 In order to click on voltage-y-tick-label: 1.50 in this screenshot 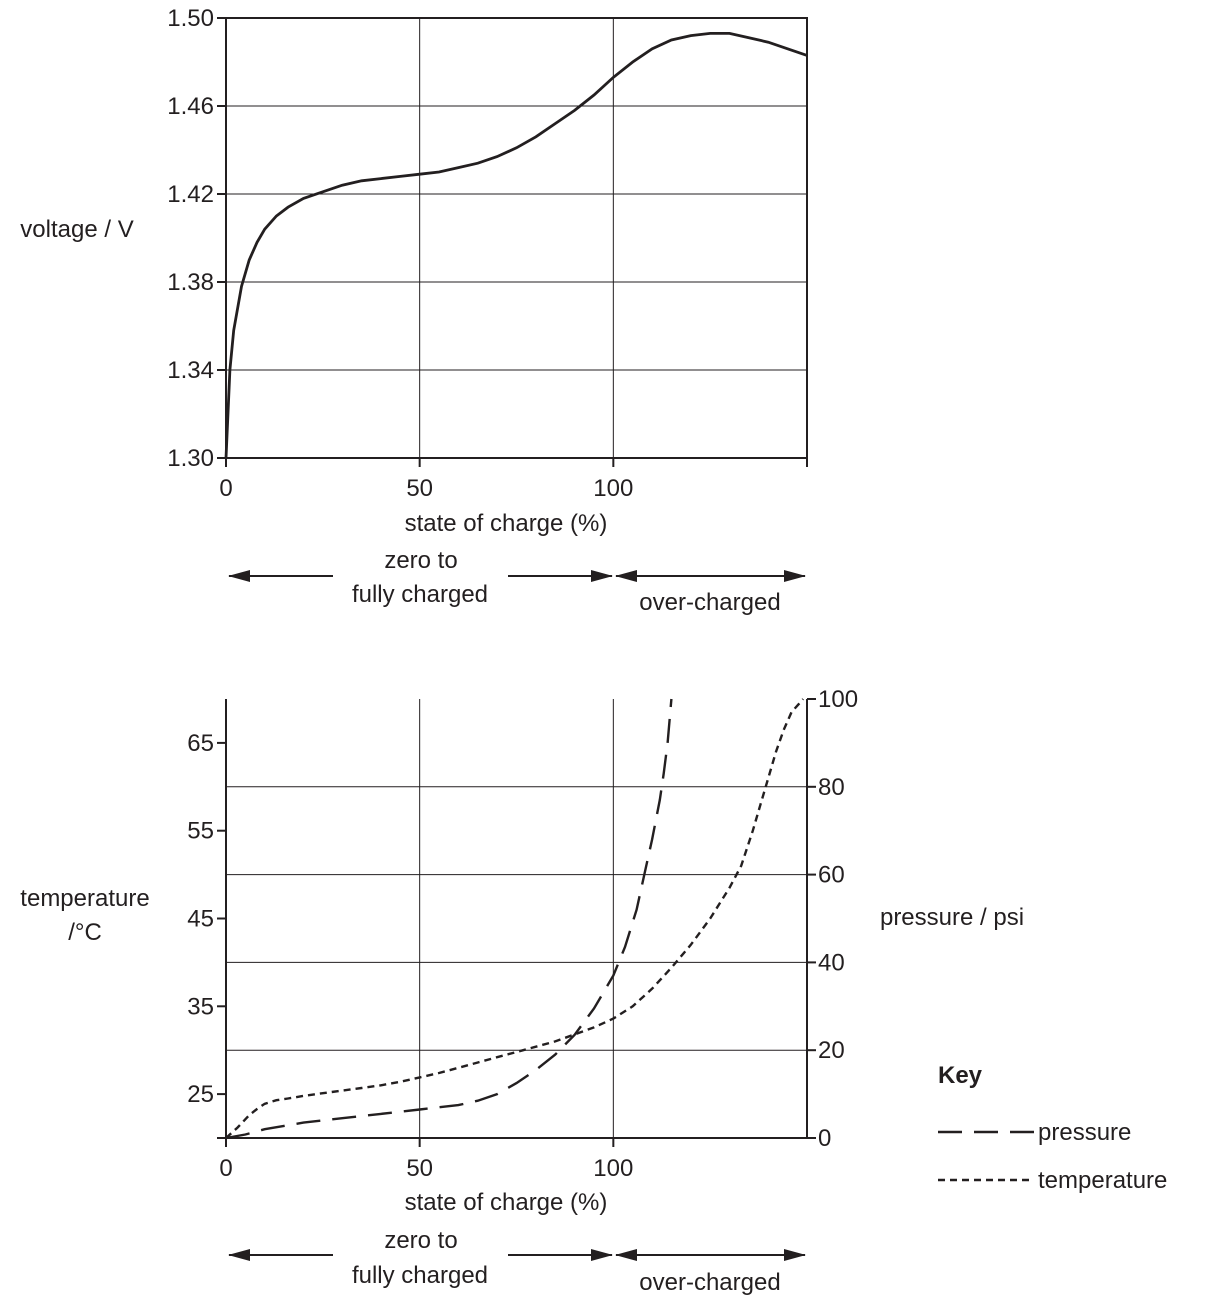, I will do `click(190, 18)`.